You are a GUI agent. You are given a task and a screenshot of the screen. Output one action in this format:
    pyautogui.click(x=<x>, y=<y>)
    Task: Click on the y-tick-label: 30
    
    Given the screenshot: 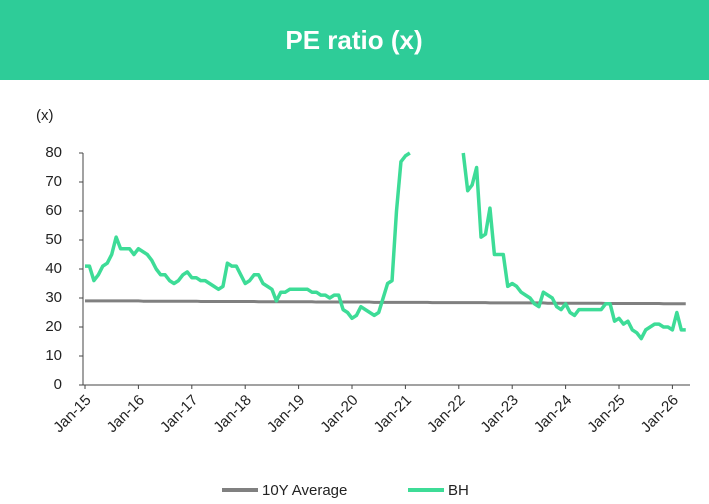 What is the action you would take?
    pyautogui.click(x=53, y=297)
    